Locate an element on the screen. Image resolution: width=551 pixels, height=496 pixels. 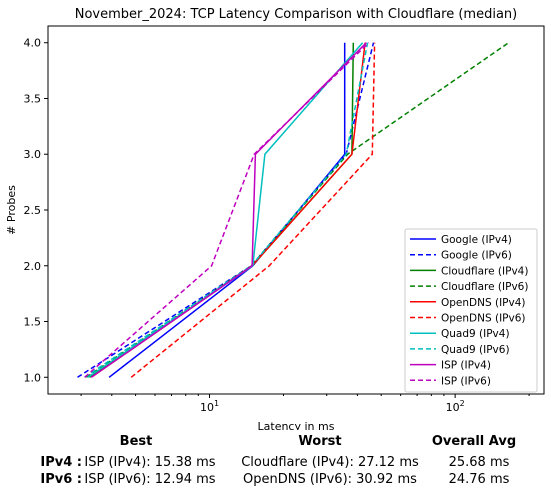
ipv6-best: ISP (IPv6): 12.94 ms is located at coordinates (150, 479).